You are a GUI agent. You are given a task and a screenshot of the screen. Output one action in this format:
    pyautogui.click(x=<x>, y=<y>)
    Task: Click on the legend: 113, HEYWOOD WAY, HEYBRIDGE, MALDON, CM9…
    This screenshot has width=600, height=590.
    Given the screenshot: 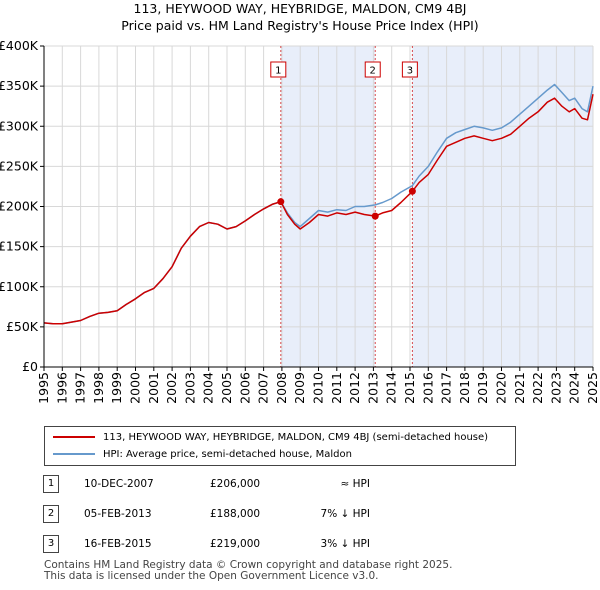 What is the action you would take?
    pyautogui.click(x=280, y=446)
    